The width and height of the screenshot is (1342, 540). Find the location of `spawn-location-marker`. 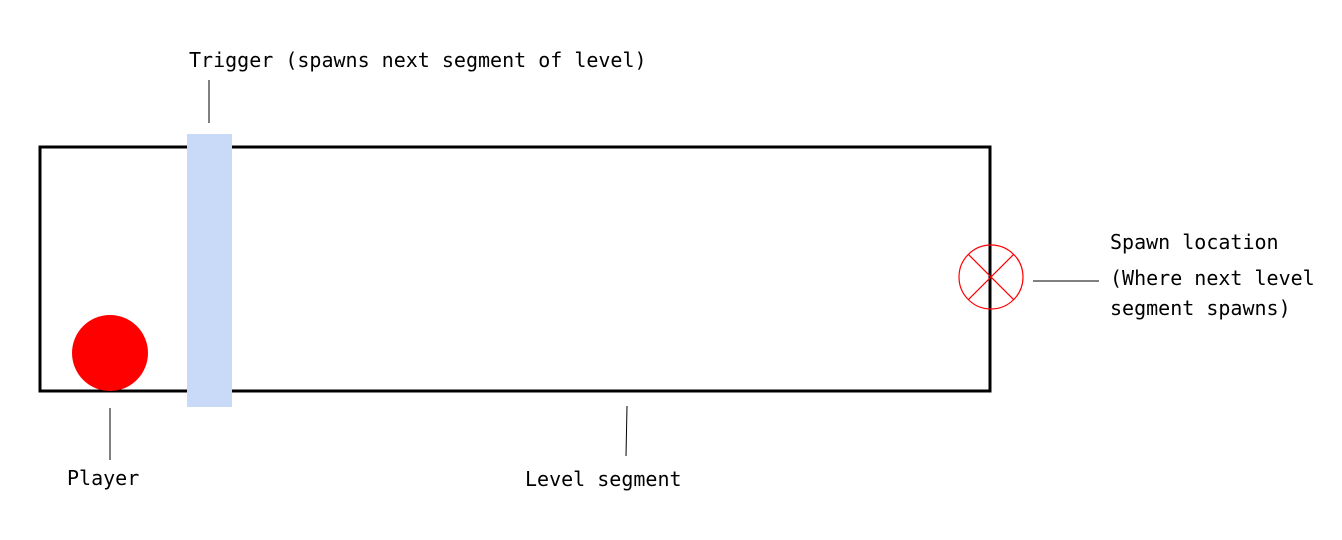

spawn-location-marker is located at coordinates (991, 277).